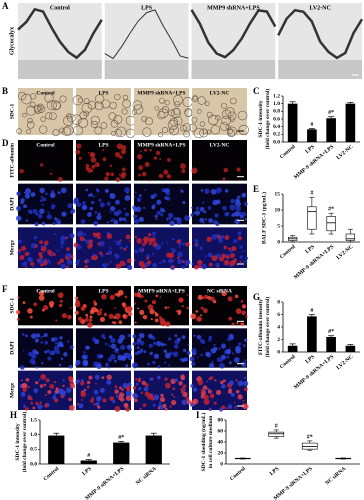  Describe the element at coordinates (45, 93) in the screenshot. I see `column-title: Control` at that location.